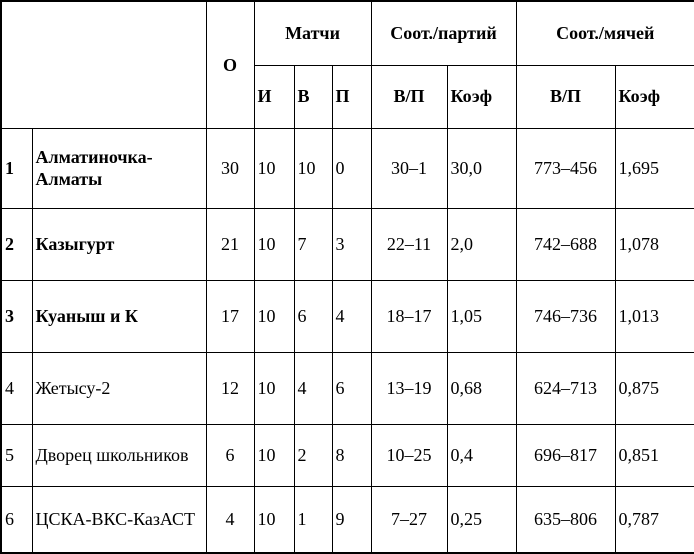 Image resolution: width=694 pixels, height=554 pixels. Describe the element at coordinates (654, 244) in the screenshot. I see `balls-koef-cell: 1,078` at that location.